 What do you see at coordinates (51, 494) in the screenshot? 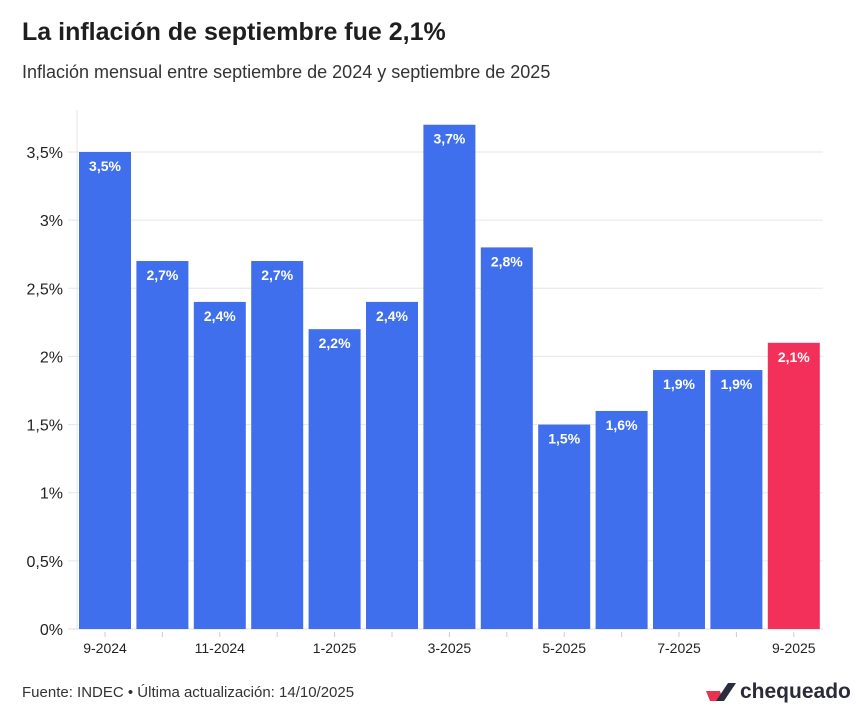
I see `y-tick-label: 1%` at bounding box center [51, 494].